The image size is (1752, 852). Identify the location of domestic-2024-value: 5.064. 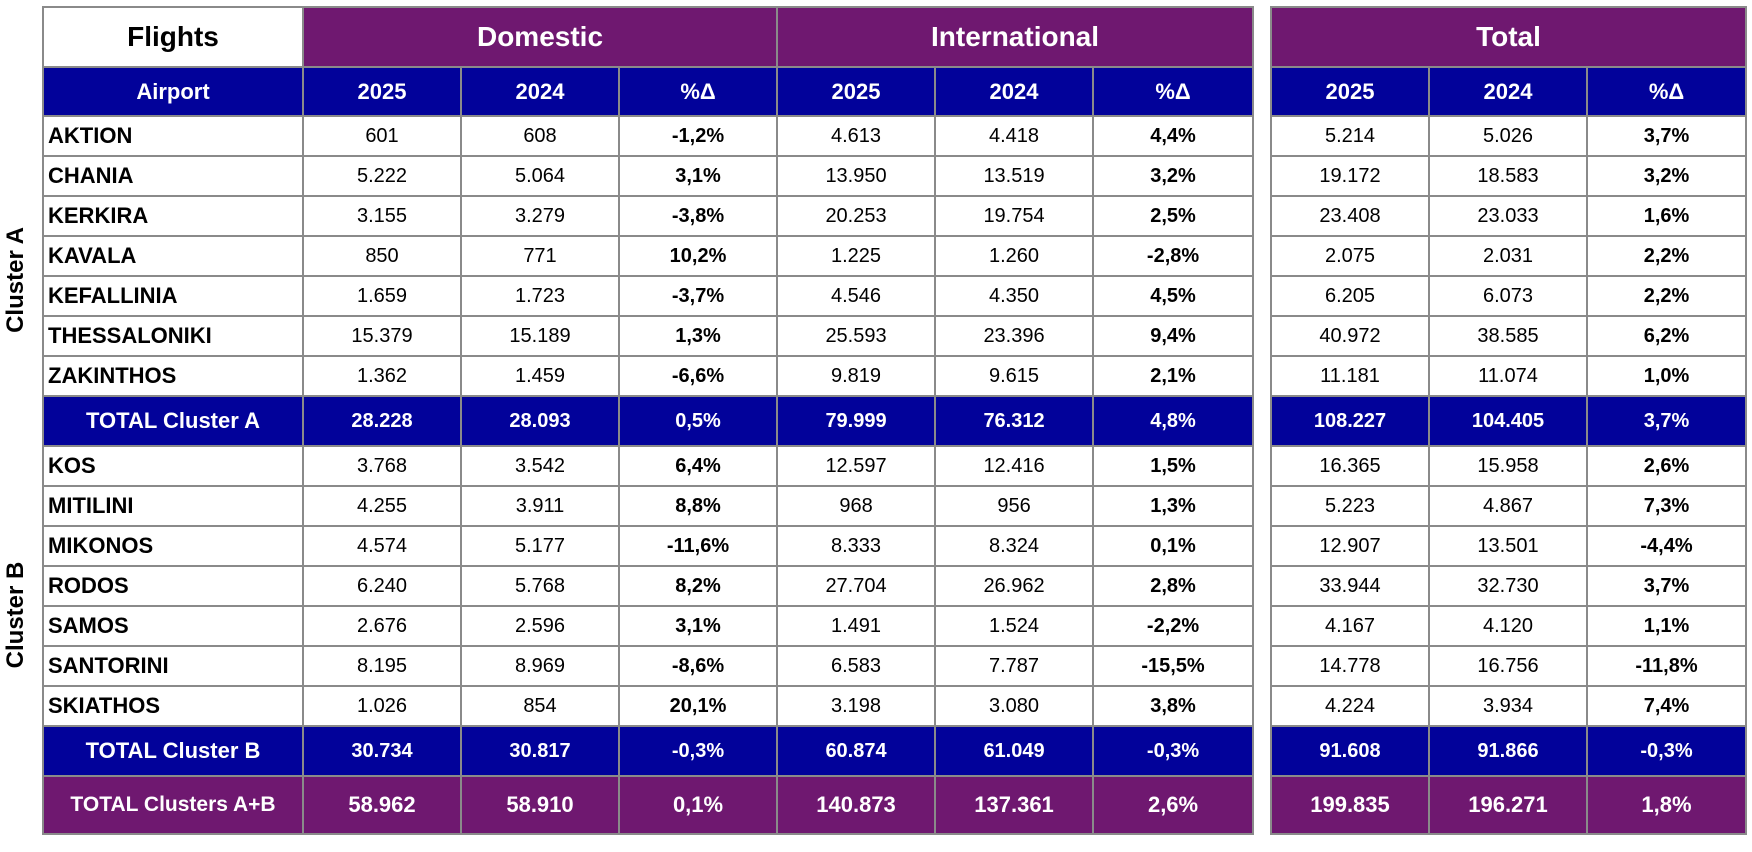
(540, 176).